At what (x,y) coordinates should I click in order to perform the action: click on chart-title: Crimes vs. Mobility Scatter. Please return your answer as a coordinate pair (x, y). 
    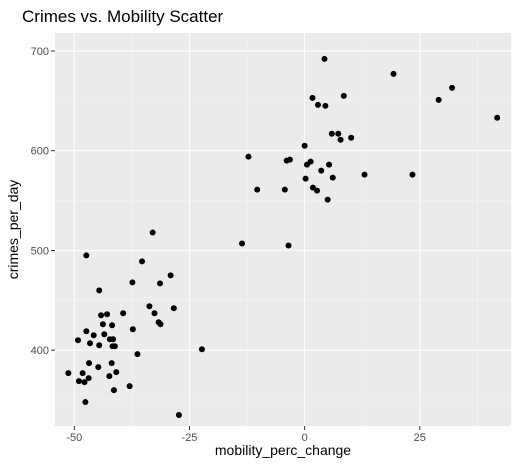
    Looking at the image, I should click on (123, 16).